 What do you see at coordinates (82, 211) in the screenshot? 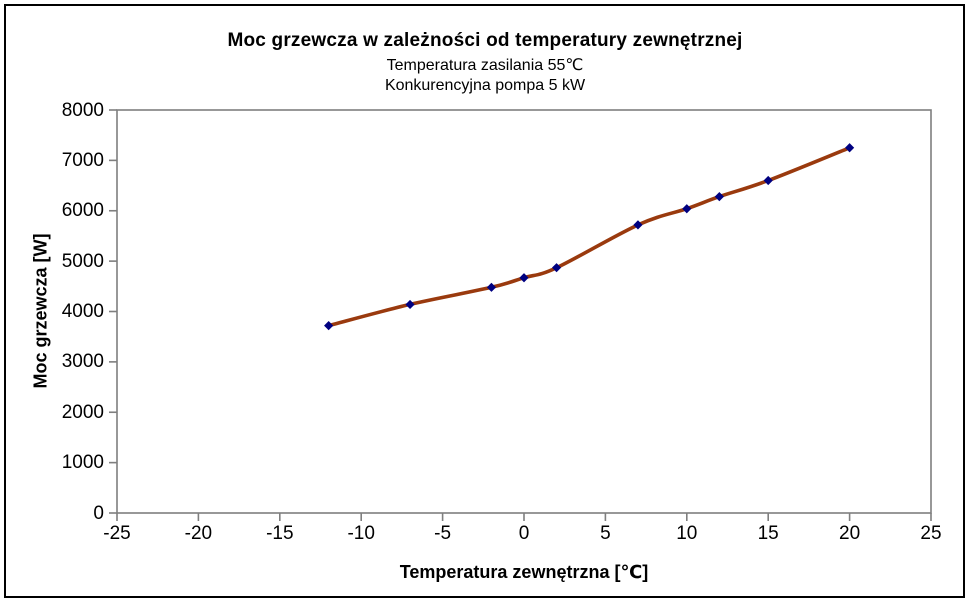
I see `y-tick-label: 6000` at bounding box center [82, 211].